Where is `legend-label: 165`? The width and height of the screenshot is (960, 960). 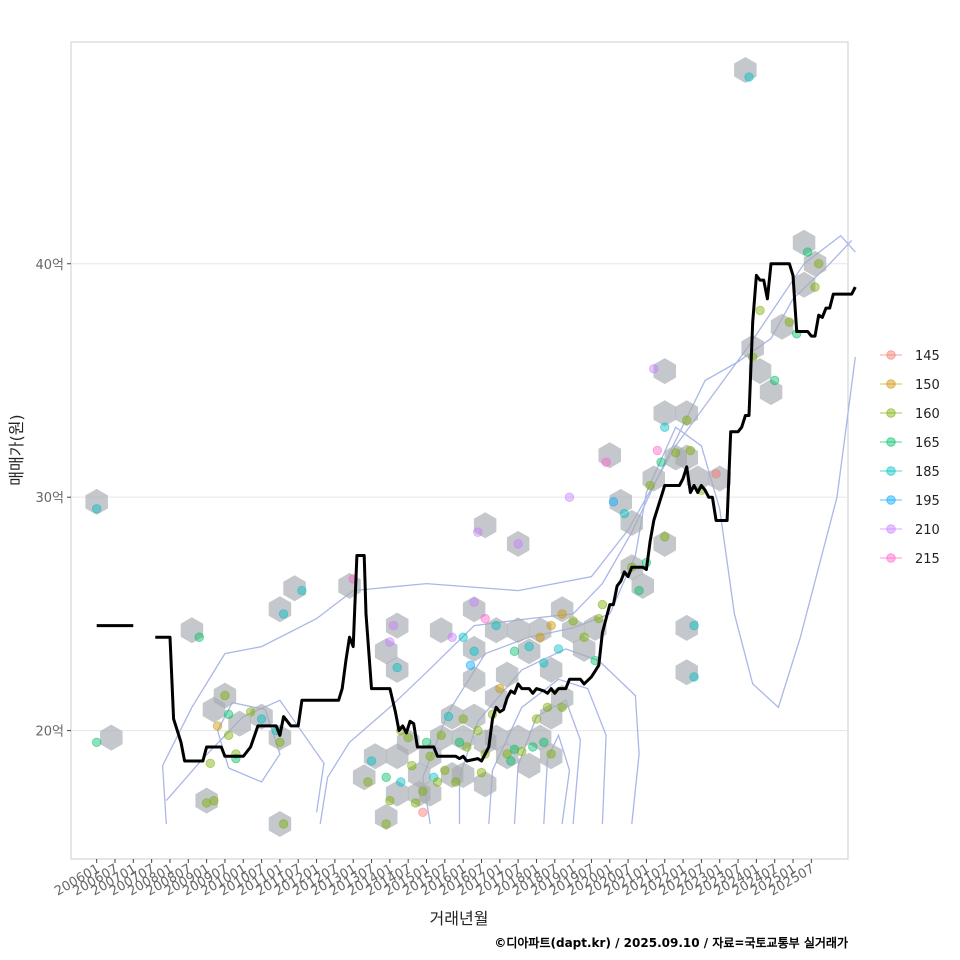
legend-label: 165 is located at coordinates (927, 443).